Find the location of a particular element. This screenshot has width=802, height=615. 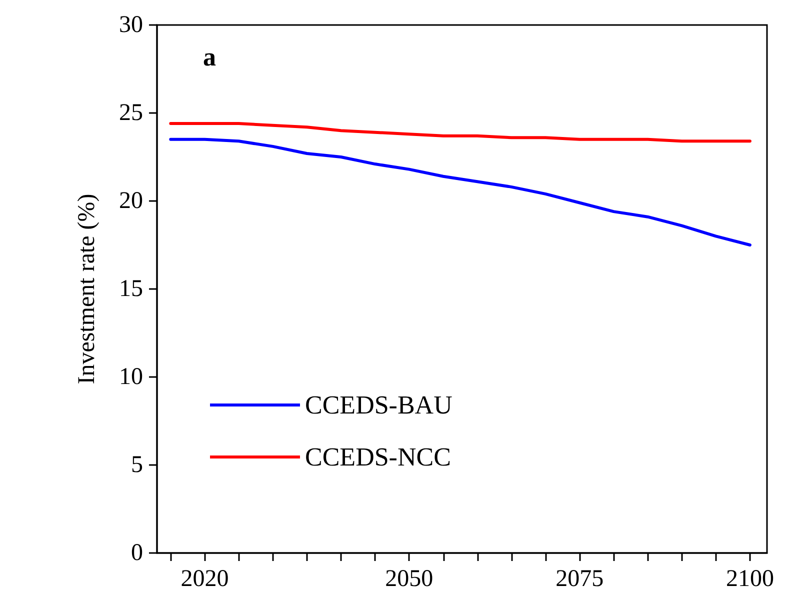

y-axis-title: Investment rate (%) is located at coordinates (87, 289).